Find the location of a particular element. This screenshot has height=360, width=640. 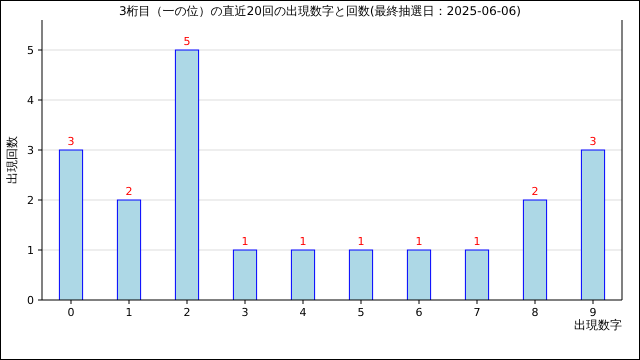

x-tick-label: 8 is located at coordinates (535, 312).